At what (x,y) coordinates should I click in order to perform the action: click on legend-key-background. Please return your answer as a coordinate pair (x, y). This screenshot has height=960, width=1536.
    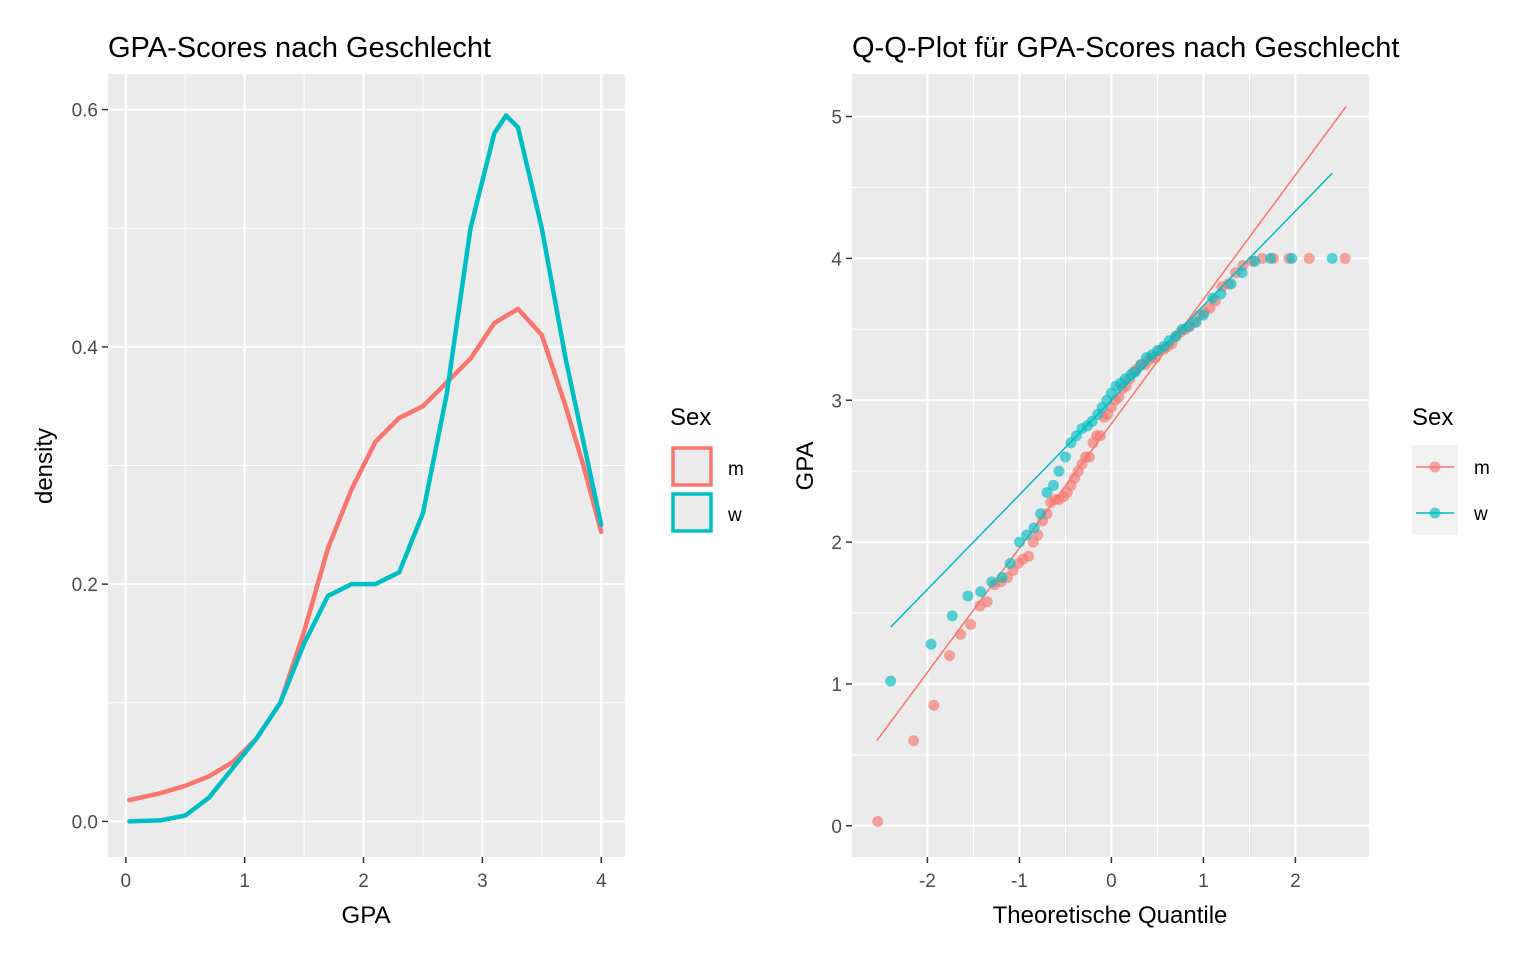
    Looking at the image, I should click on (1435, 490).